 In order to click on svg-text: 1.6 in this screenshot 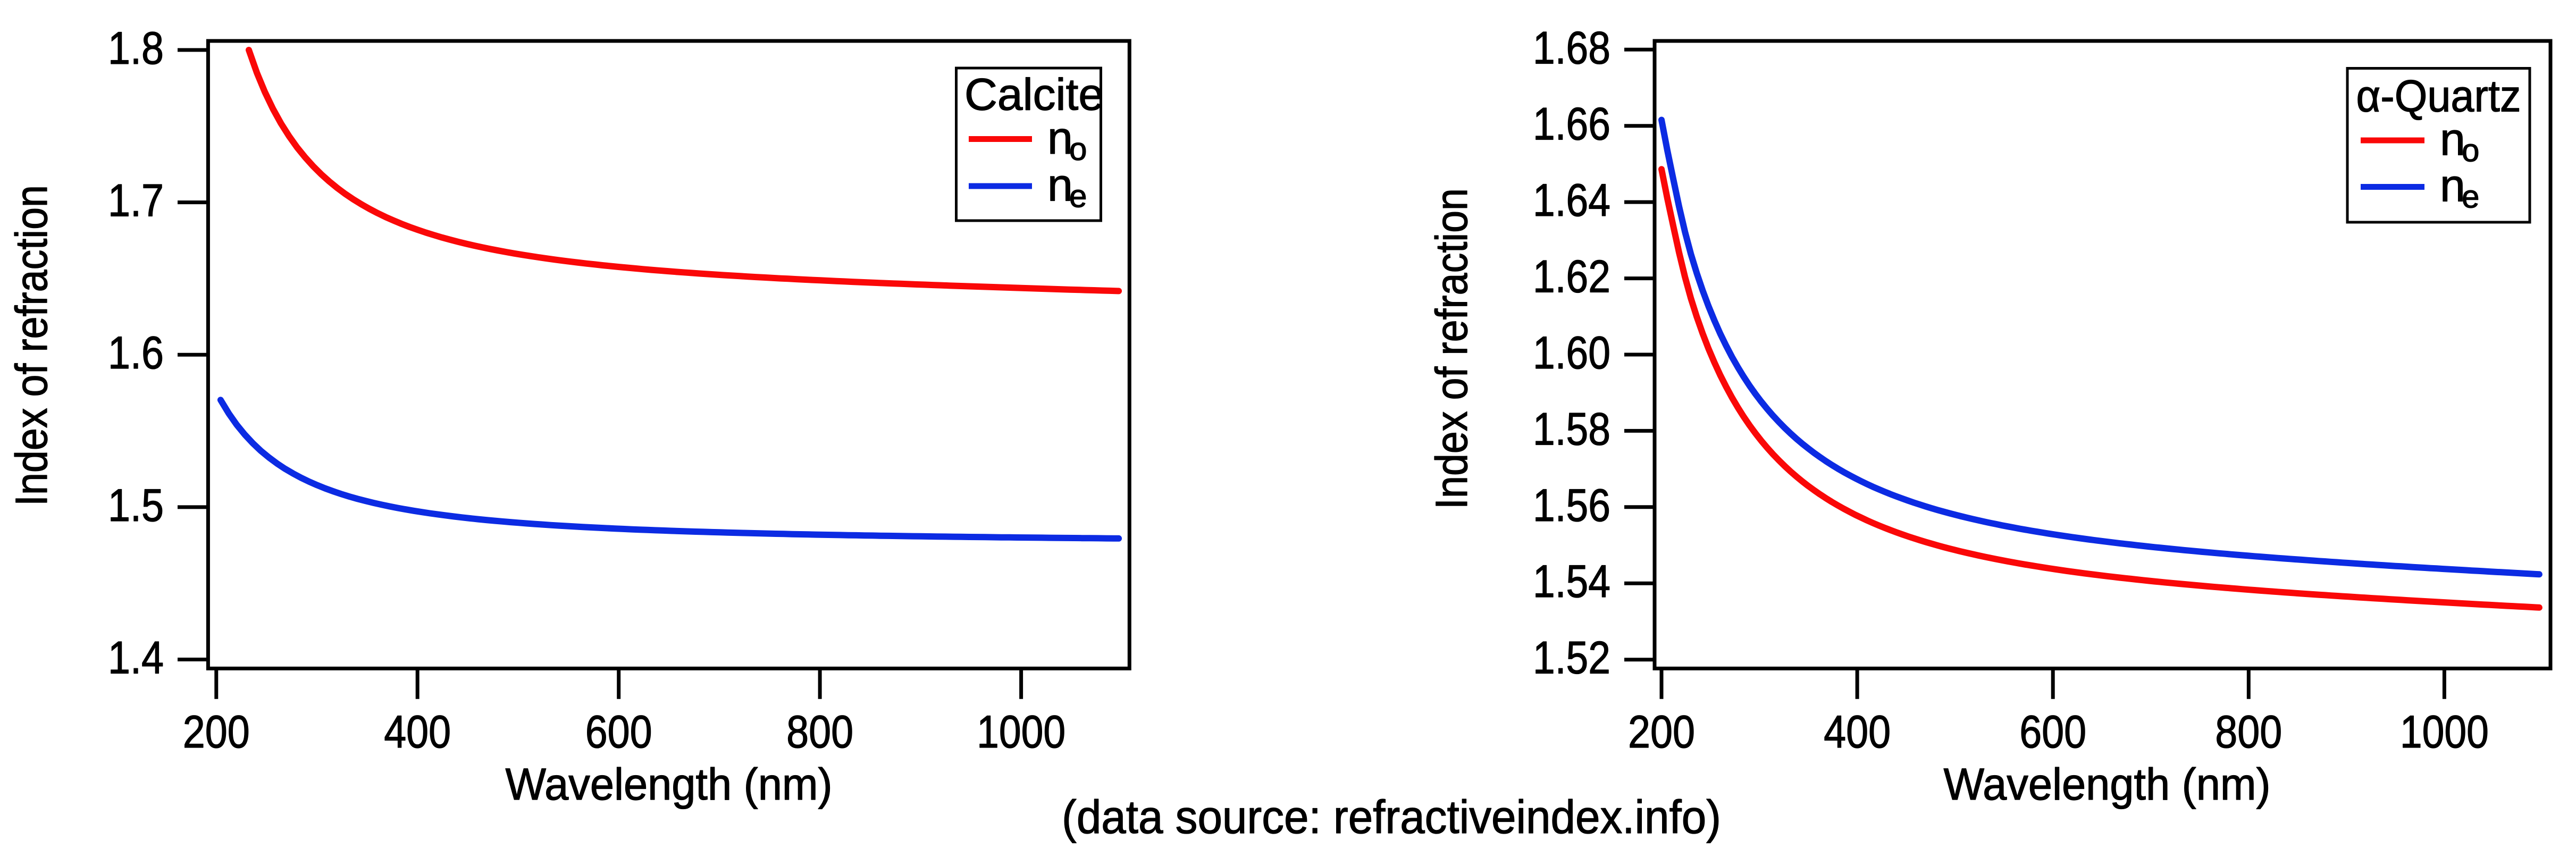, I will do `click(136, 353)`.